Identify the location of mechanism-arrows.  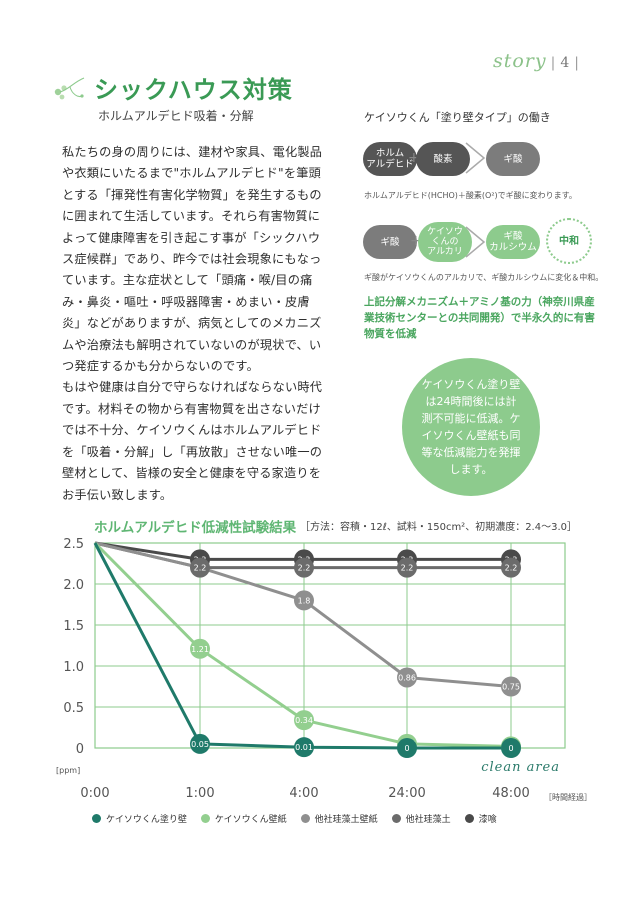
(475, 200).